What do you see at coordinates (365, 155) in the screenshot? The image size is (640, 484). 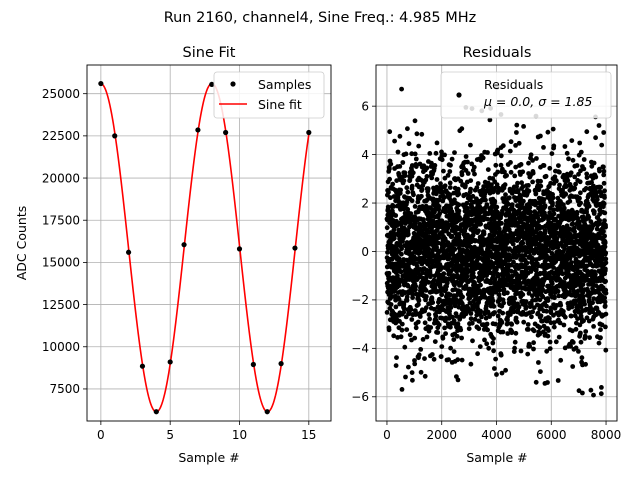 I see `y-tick-label: 4` at bounding box center [365, 155].